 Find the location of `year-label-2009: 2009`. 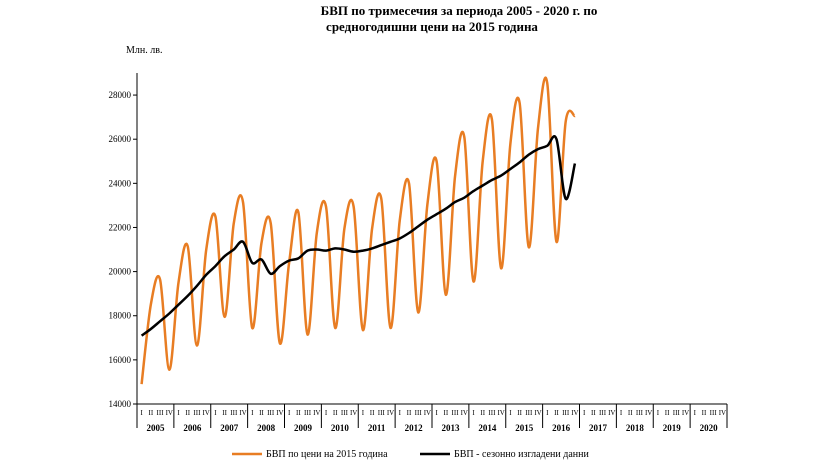

year-label-2009: 2009 is located at coordinates (303, 428).